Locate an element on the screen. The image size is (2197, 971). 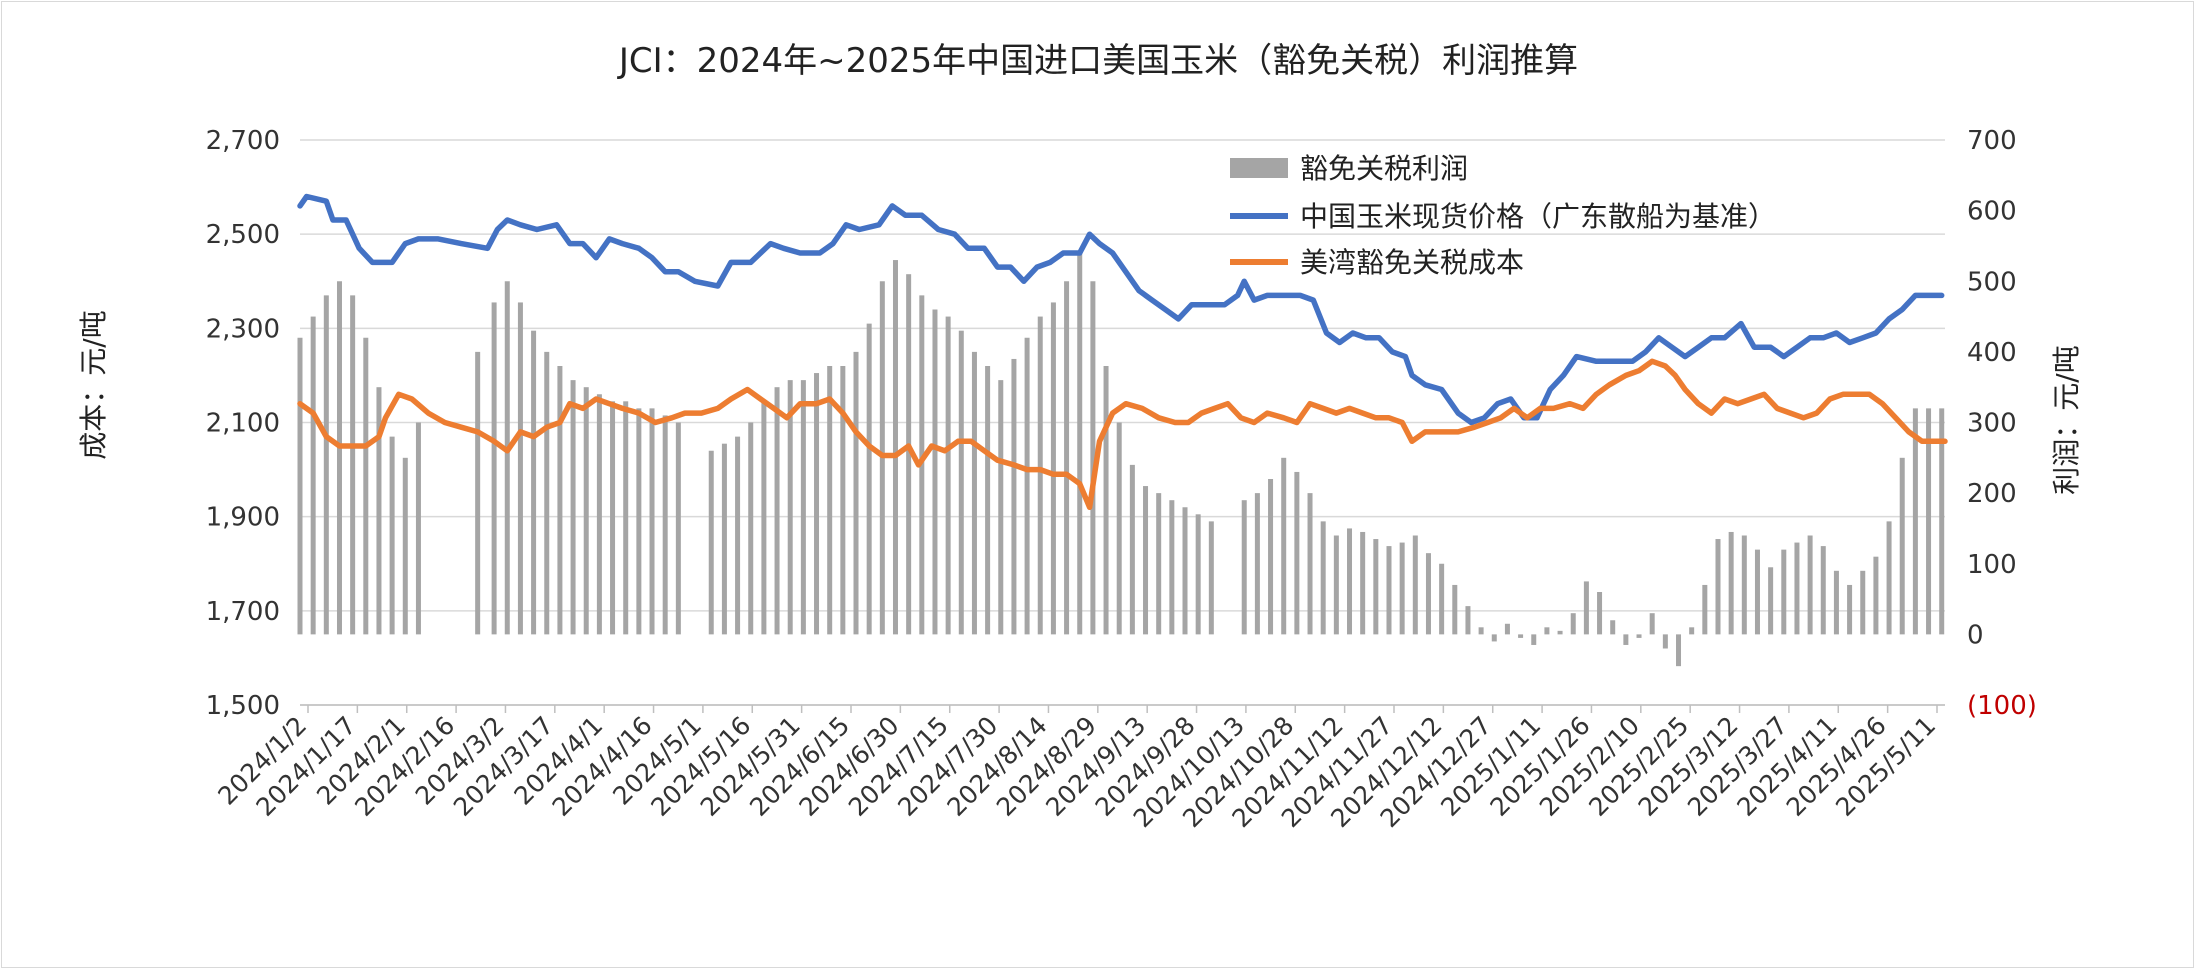
y-left-tick-label: 2,500 is located at coordinates (243, 235).